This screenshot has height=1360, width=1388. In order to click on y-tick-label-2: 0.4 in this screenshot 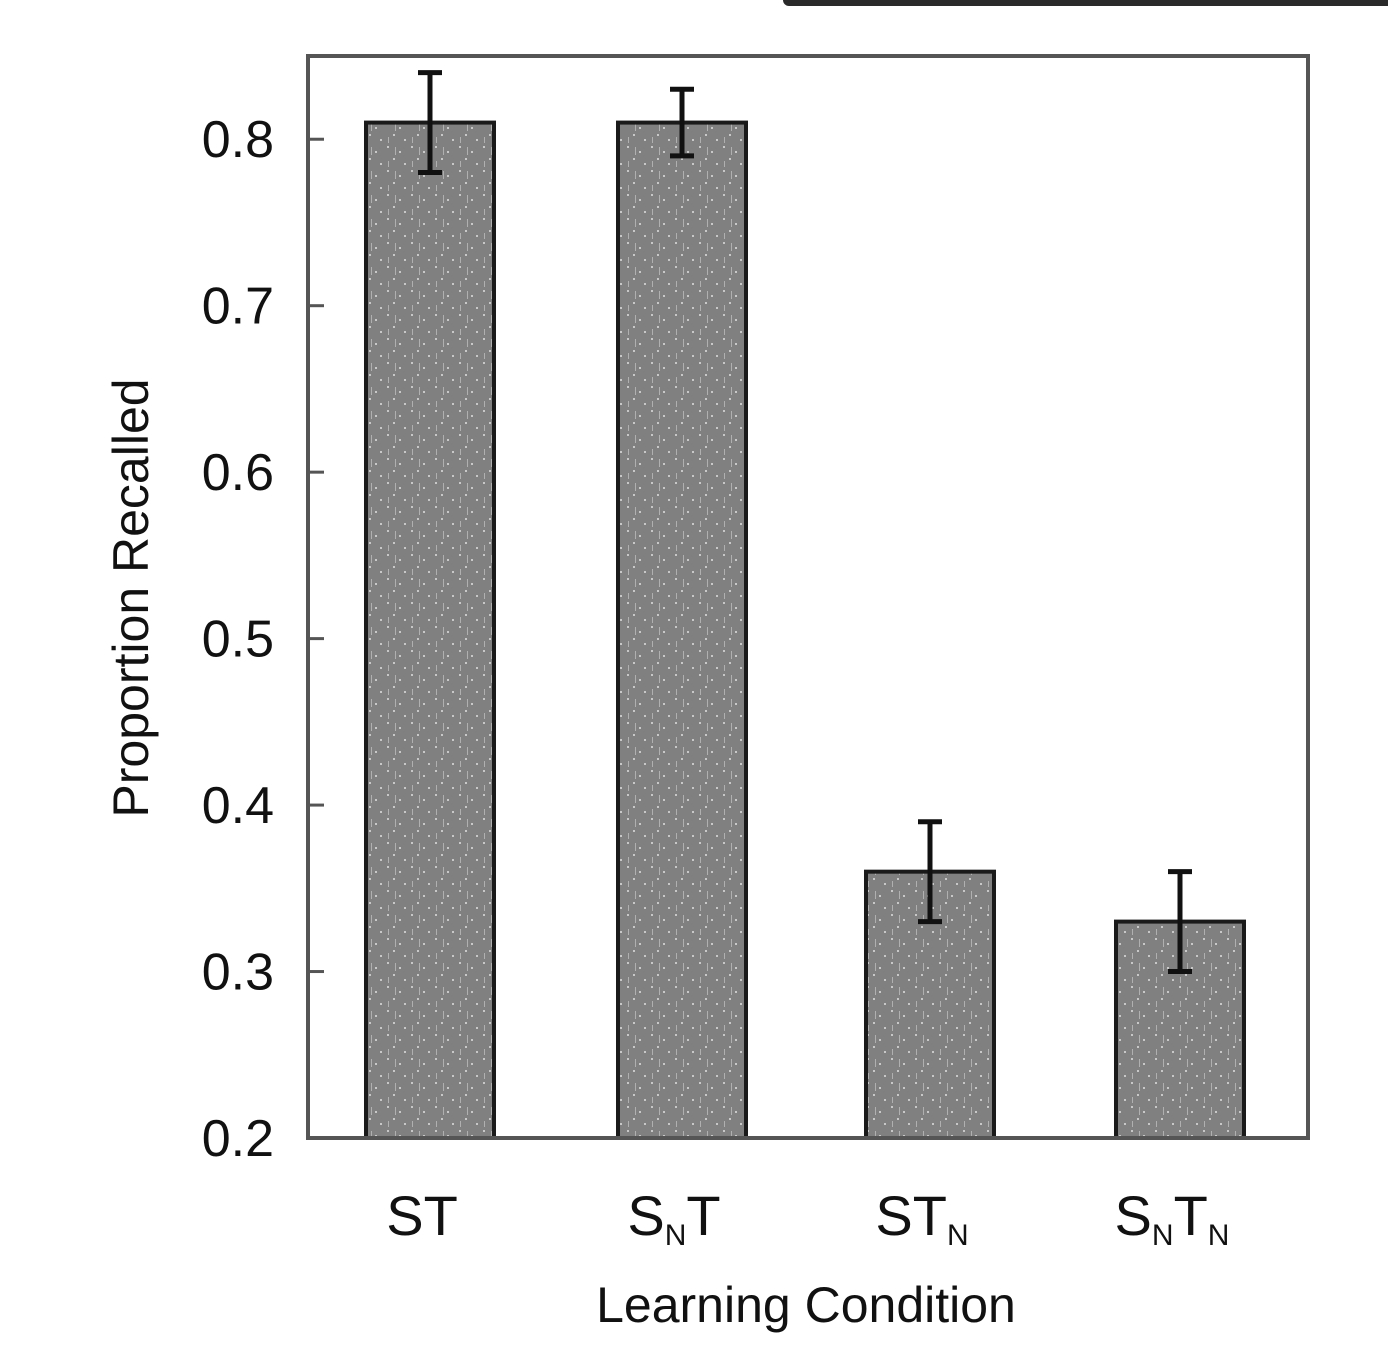, I will do `click(238, 806)`.